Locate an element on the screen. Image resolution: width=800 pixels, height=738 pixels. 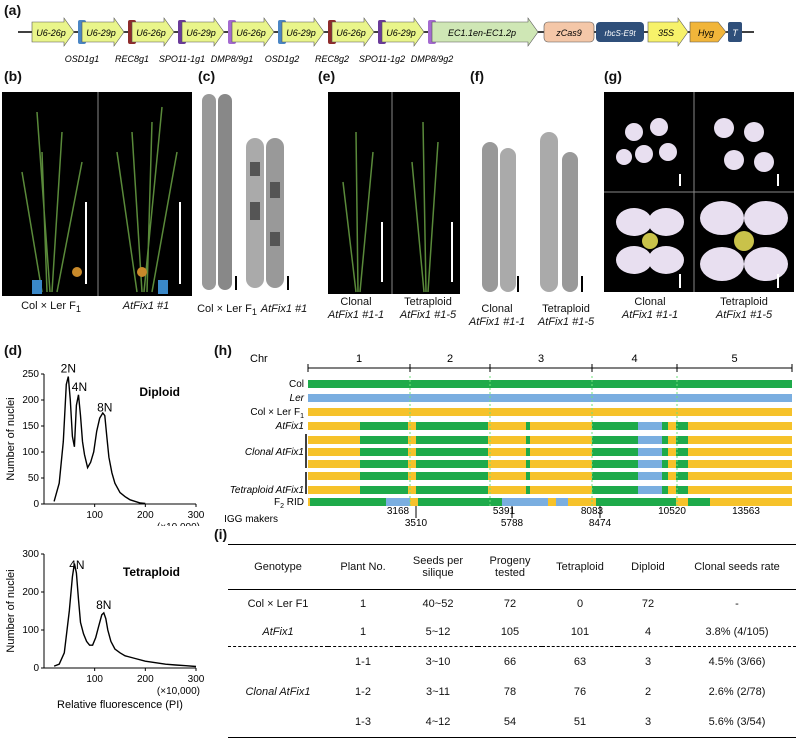
table-header-cell: Progeny tested is located at coordinates (510, 567).